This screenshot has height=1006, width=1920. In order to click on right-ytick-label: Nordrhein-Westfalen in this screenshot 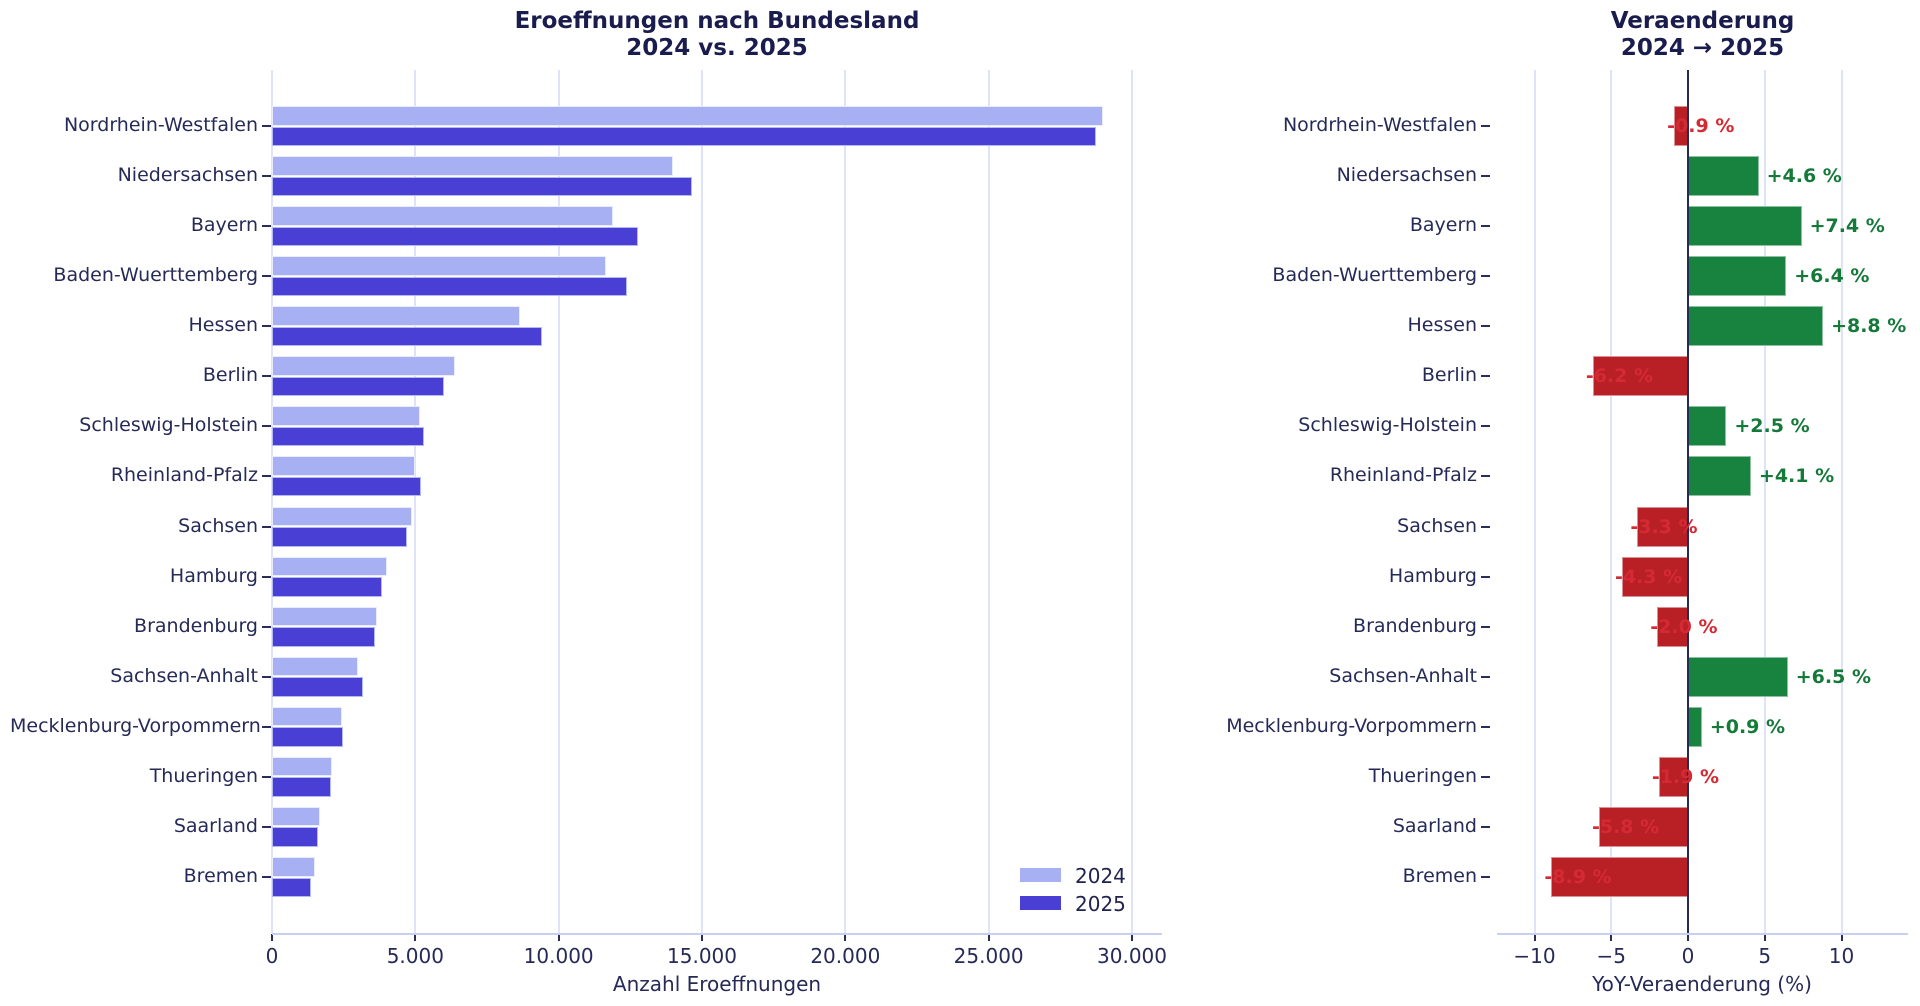, I will do `click(1379, 125)`.